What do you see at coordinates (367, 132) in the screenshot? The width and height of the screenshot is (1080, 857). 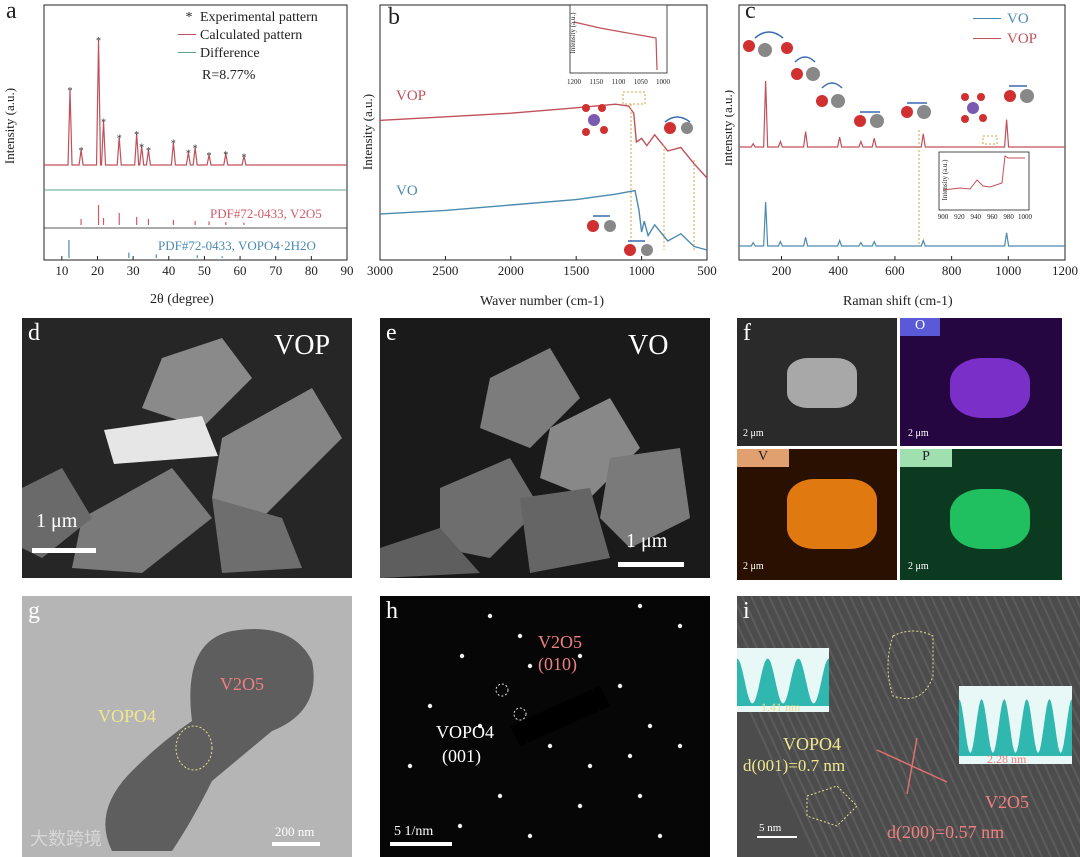 I see `chart-b-ylabel: Intensity (a.u.)` at bounding box center [367, 132].